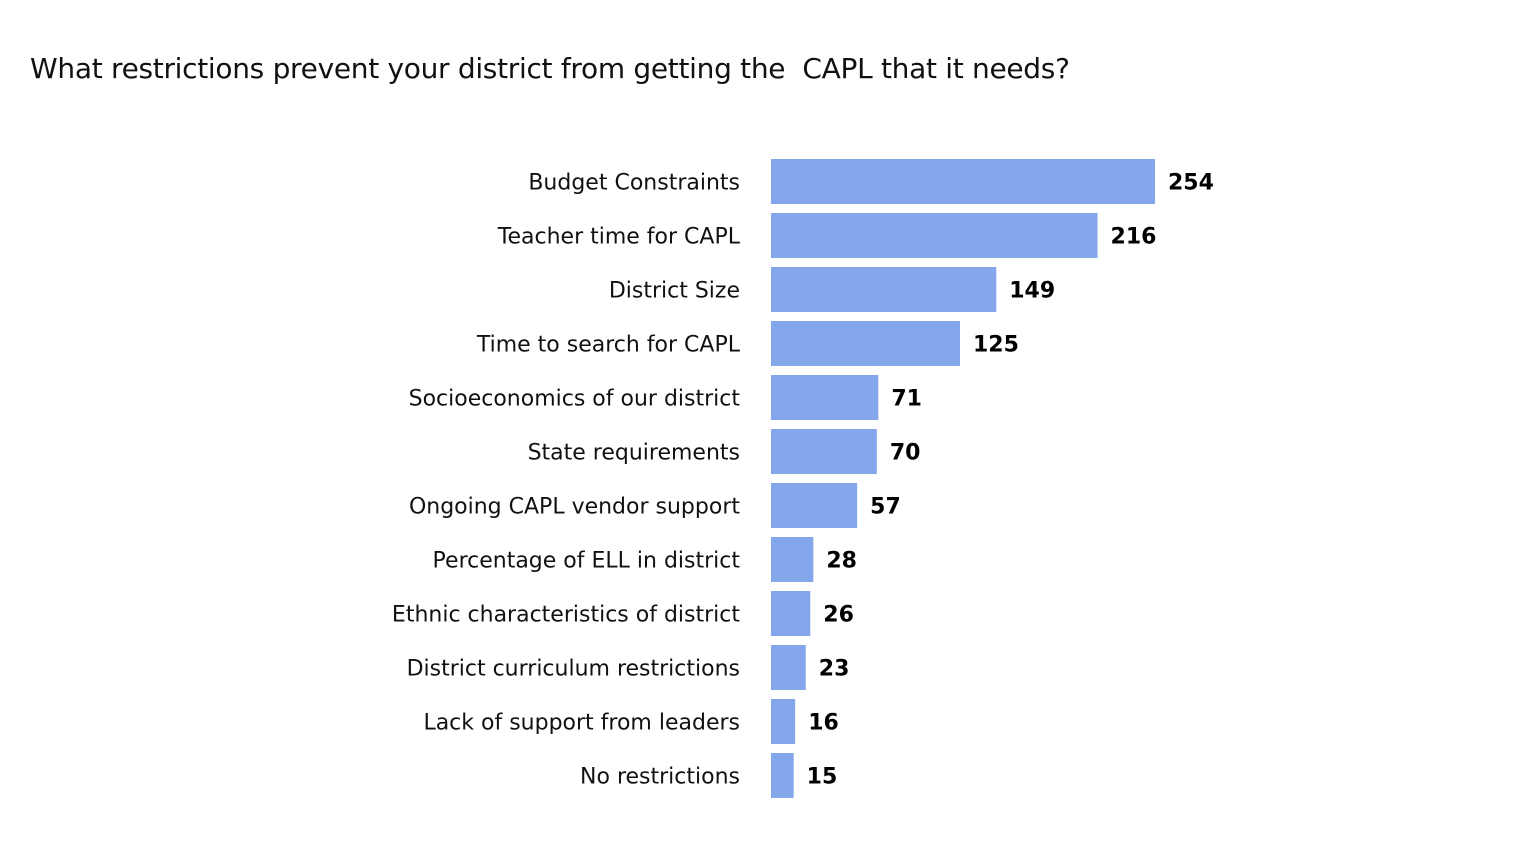  What do you see at coordinates (885, 507) in the screenshot?
I see `data-label: 57` at bounding box center [885, 507].